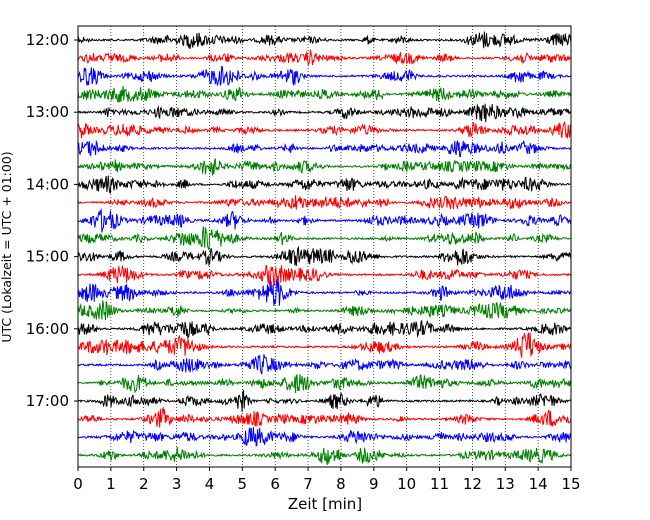 The image size is (650, 520). What do you see at coordinates (47, 184) in the screenshot?
I see `y-tick-label: 14:00` at bounding box center [47, 184].